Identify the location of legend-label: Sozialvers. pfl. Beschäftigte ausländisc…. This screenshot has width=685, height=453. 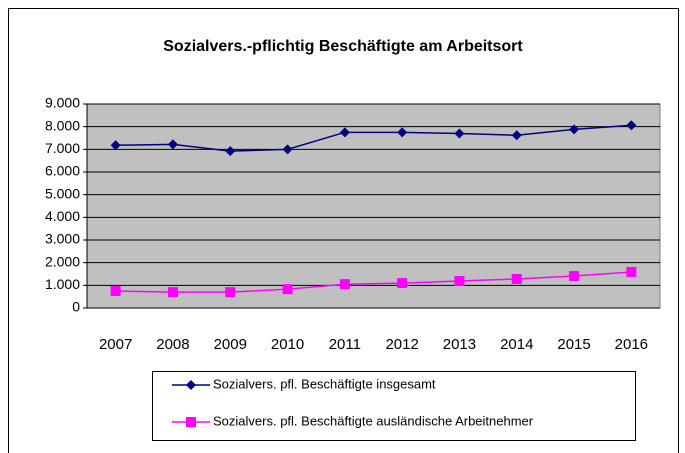
(373, 420).